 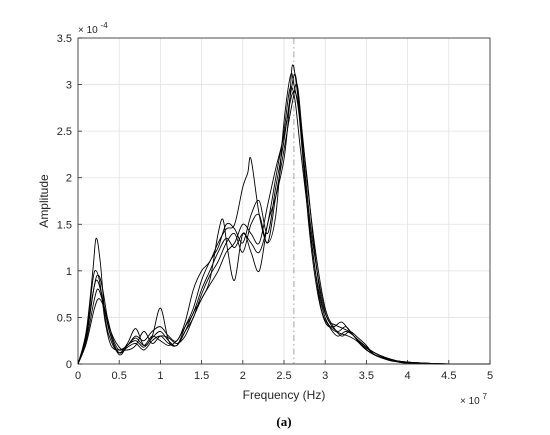 I want to click on figure-caption: (a), so click(x=283, y=421).